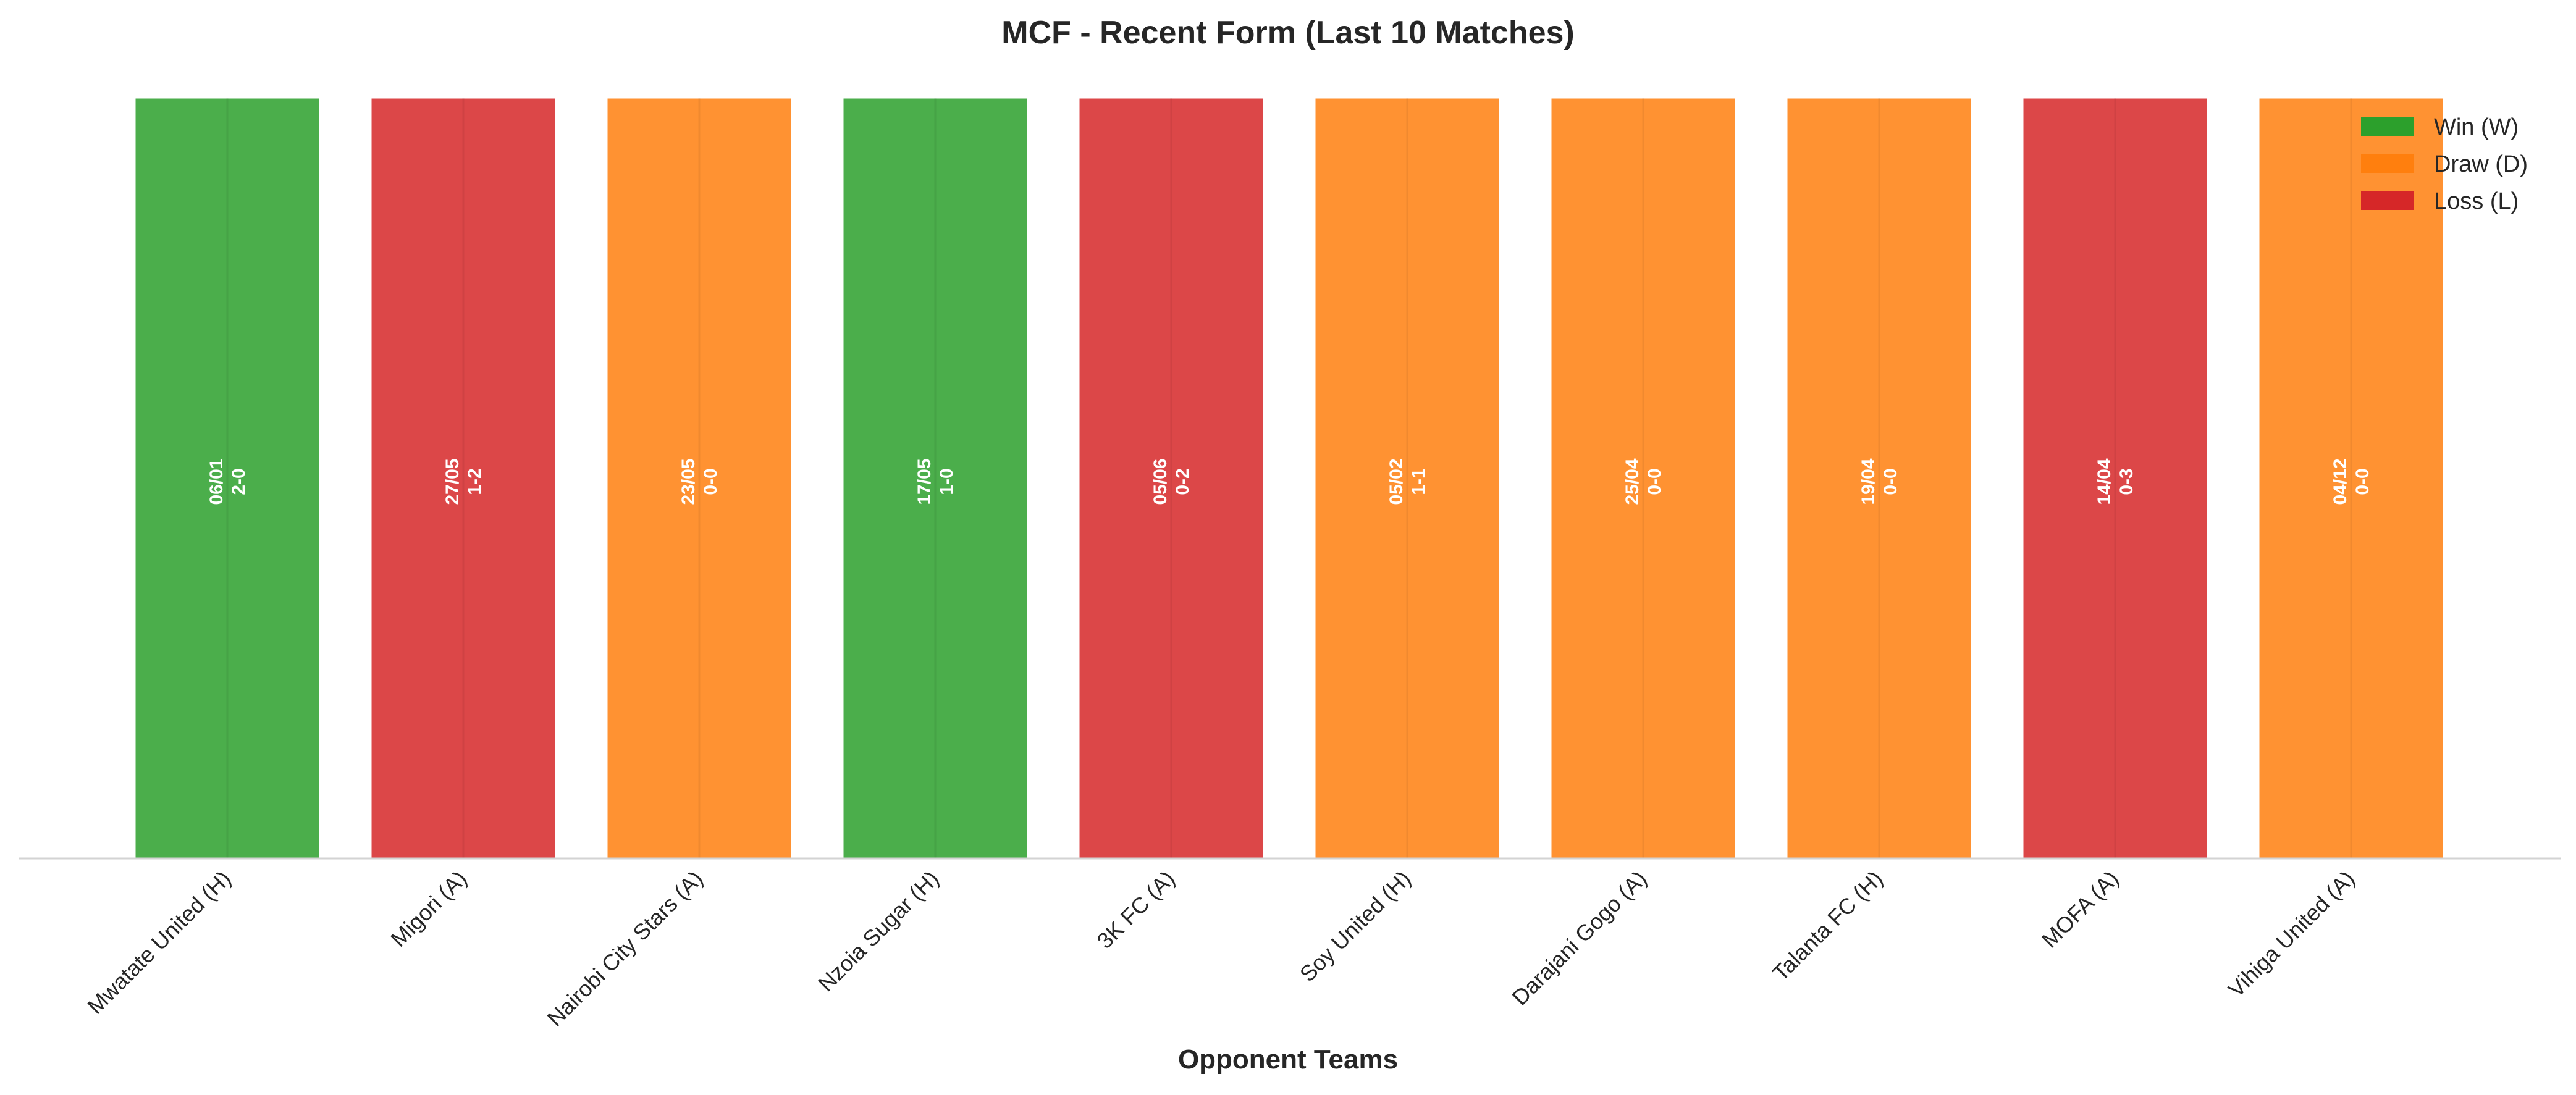 This screenshot has width=2576, height=1095. Describe the element at coordinates (1579, 938) in the screenshot. I see `x-tick-label: Darajani Gogo (A)` at that location.